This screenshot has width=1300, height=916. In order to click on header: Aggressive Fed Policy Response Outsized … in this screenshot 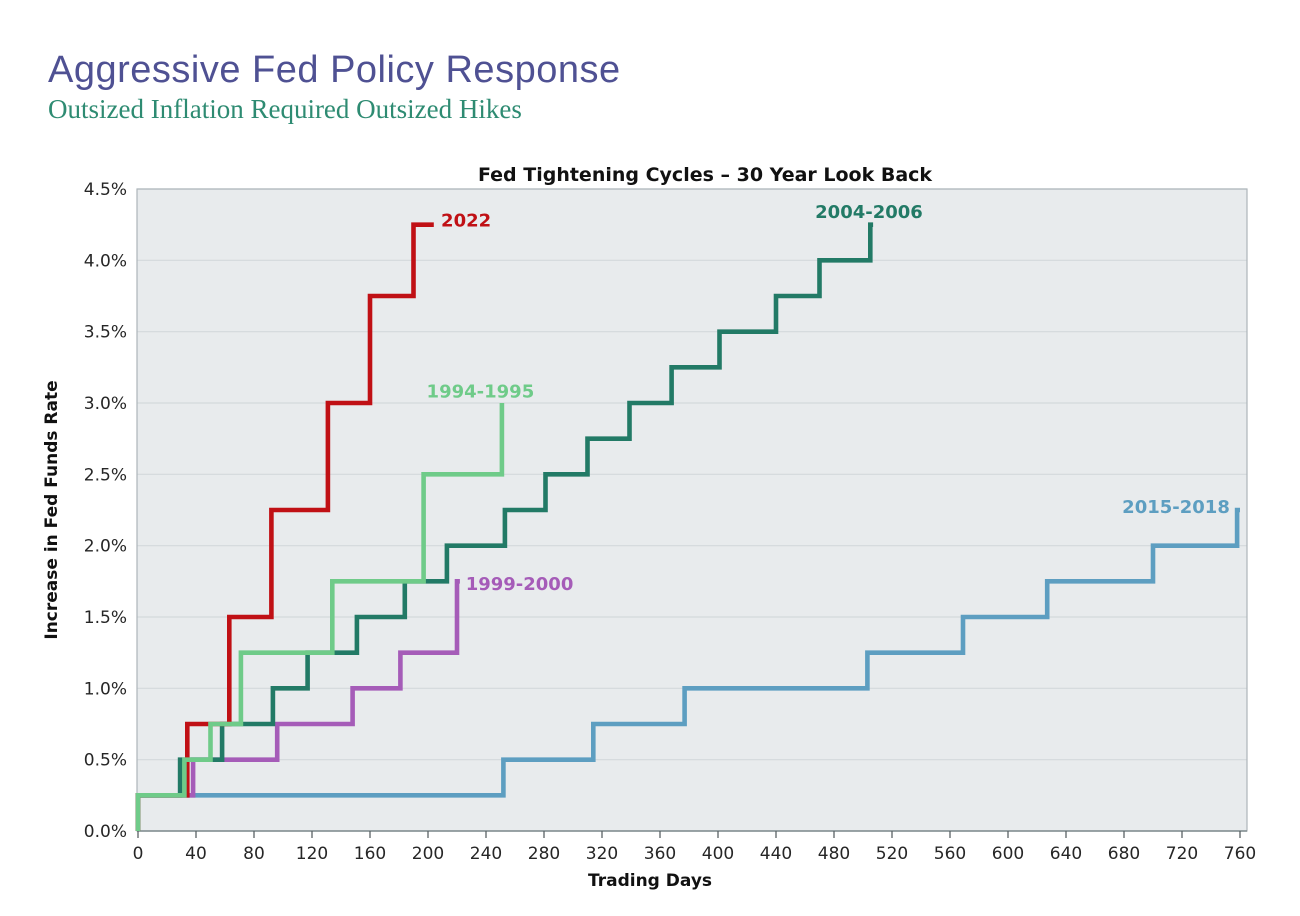, I will do `click(334, 87)`.